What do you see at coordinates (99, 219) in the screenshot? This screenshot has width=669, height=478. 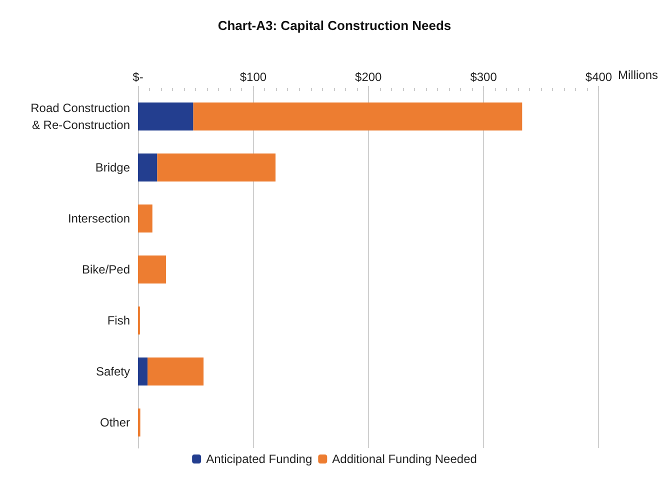 I see `y-tick-label: Intersection` at bounding box center [99, 219].